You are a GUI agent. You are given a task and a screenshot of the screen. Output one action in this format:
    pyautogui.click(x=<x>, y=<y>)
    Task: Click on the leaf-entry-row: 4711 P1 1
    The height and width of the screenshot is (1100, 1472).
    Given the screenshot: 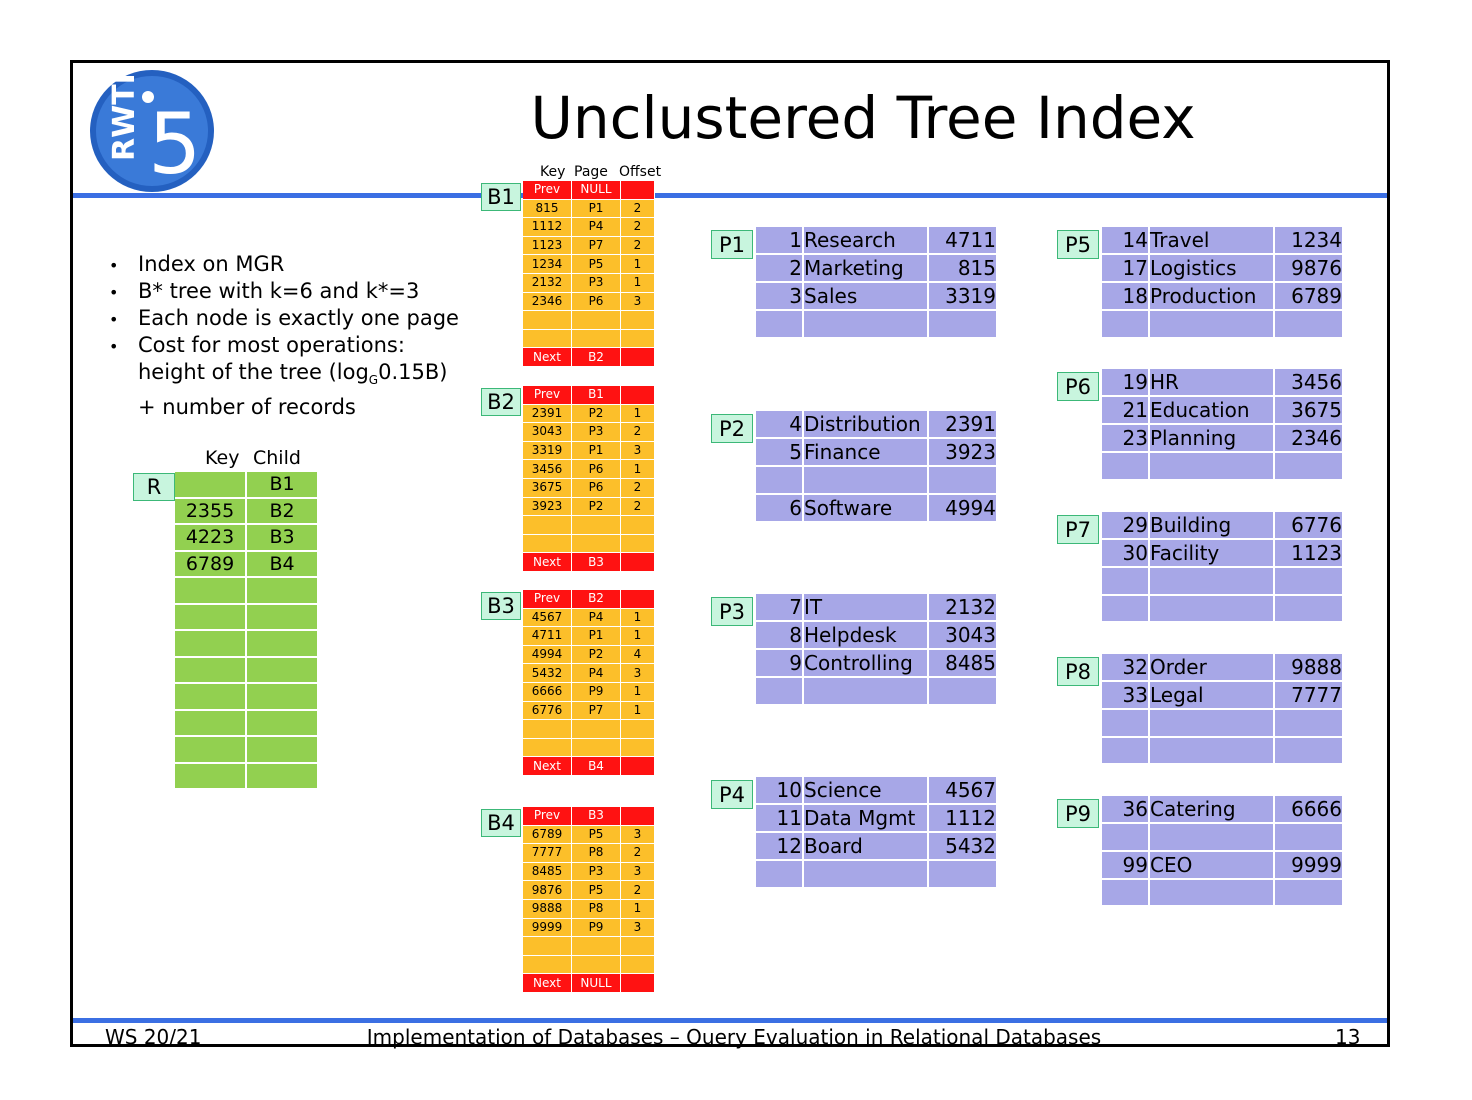 What is the action you would take?
    pyautogui.click(x=589, y=636)
    